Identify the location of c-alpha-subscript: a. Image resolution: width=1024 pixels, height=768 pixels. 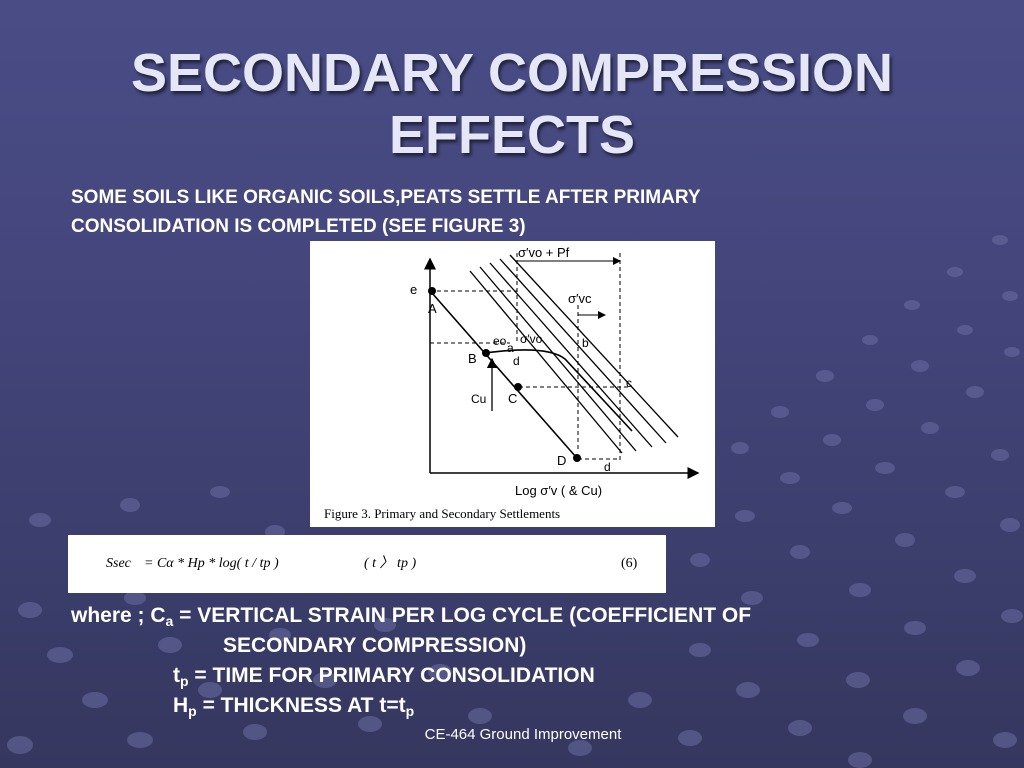
(169, 621).